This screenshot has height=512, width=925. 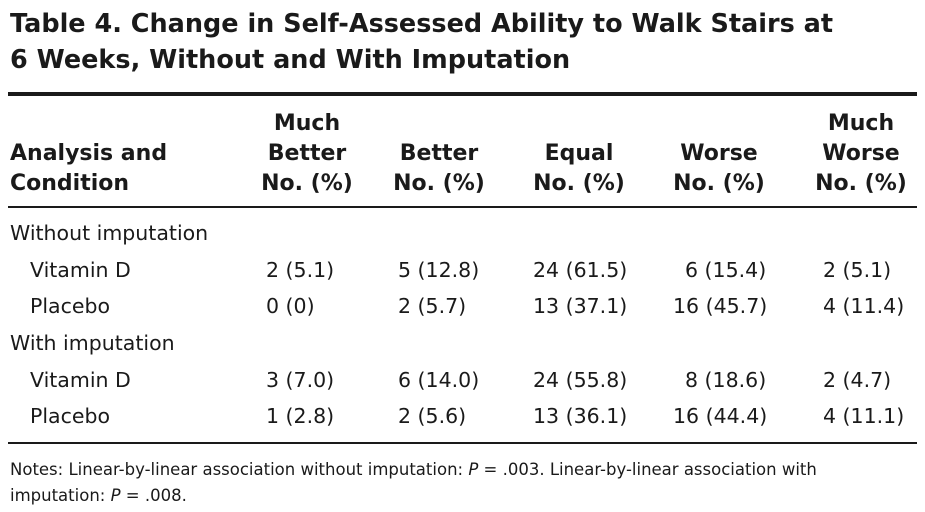 What do you see at coordinates (720, 416) in the screenshot?
I see `cell-worse: 16 (44.4)` at bounding box center [720, 416].